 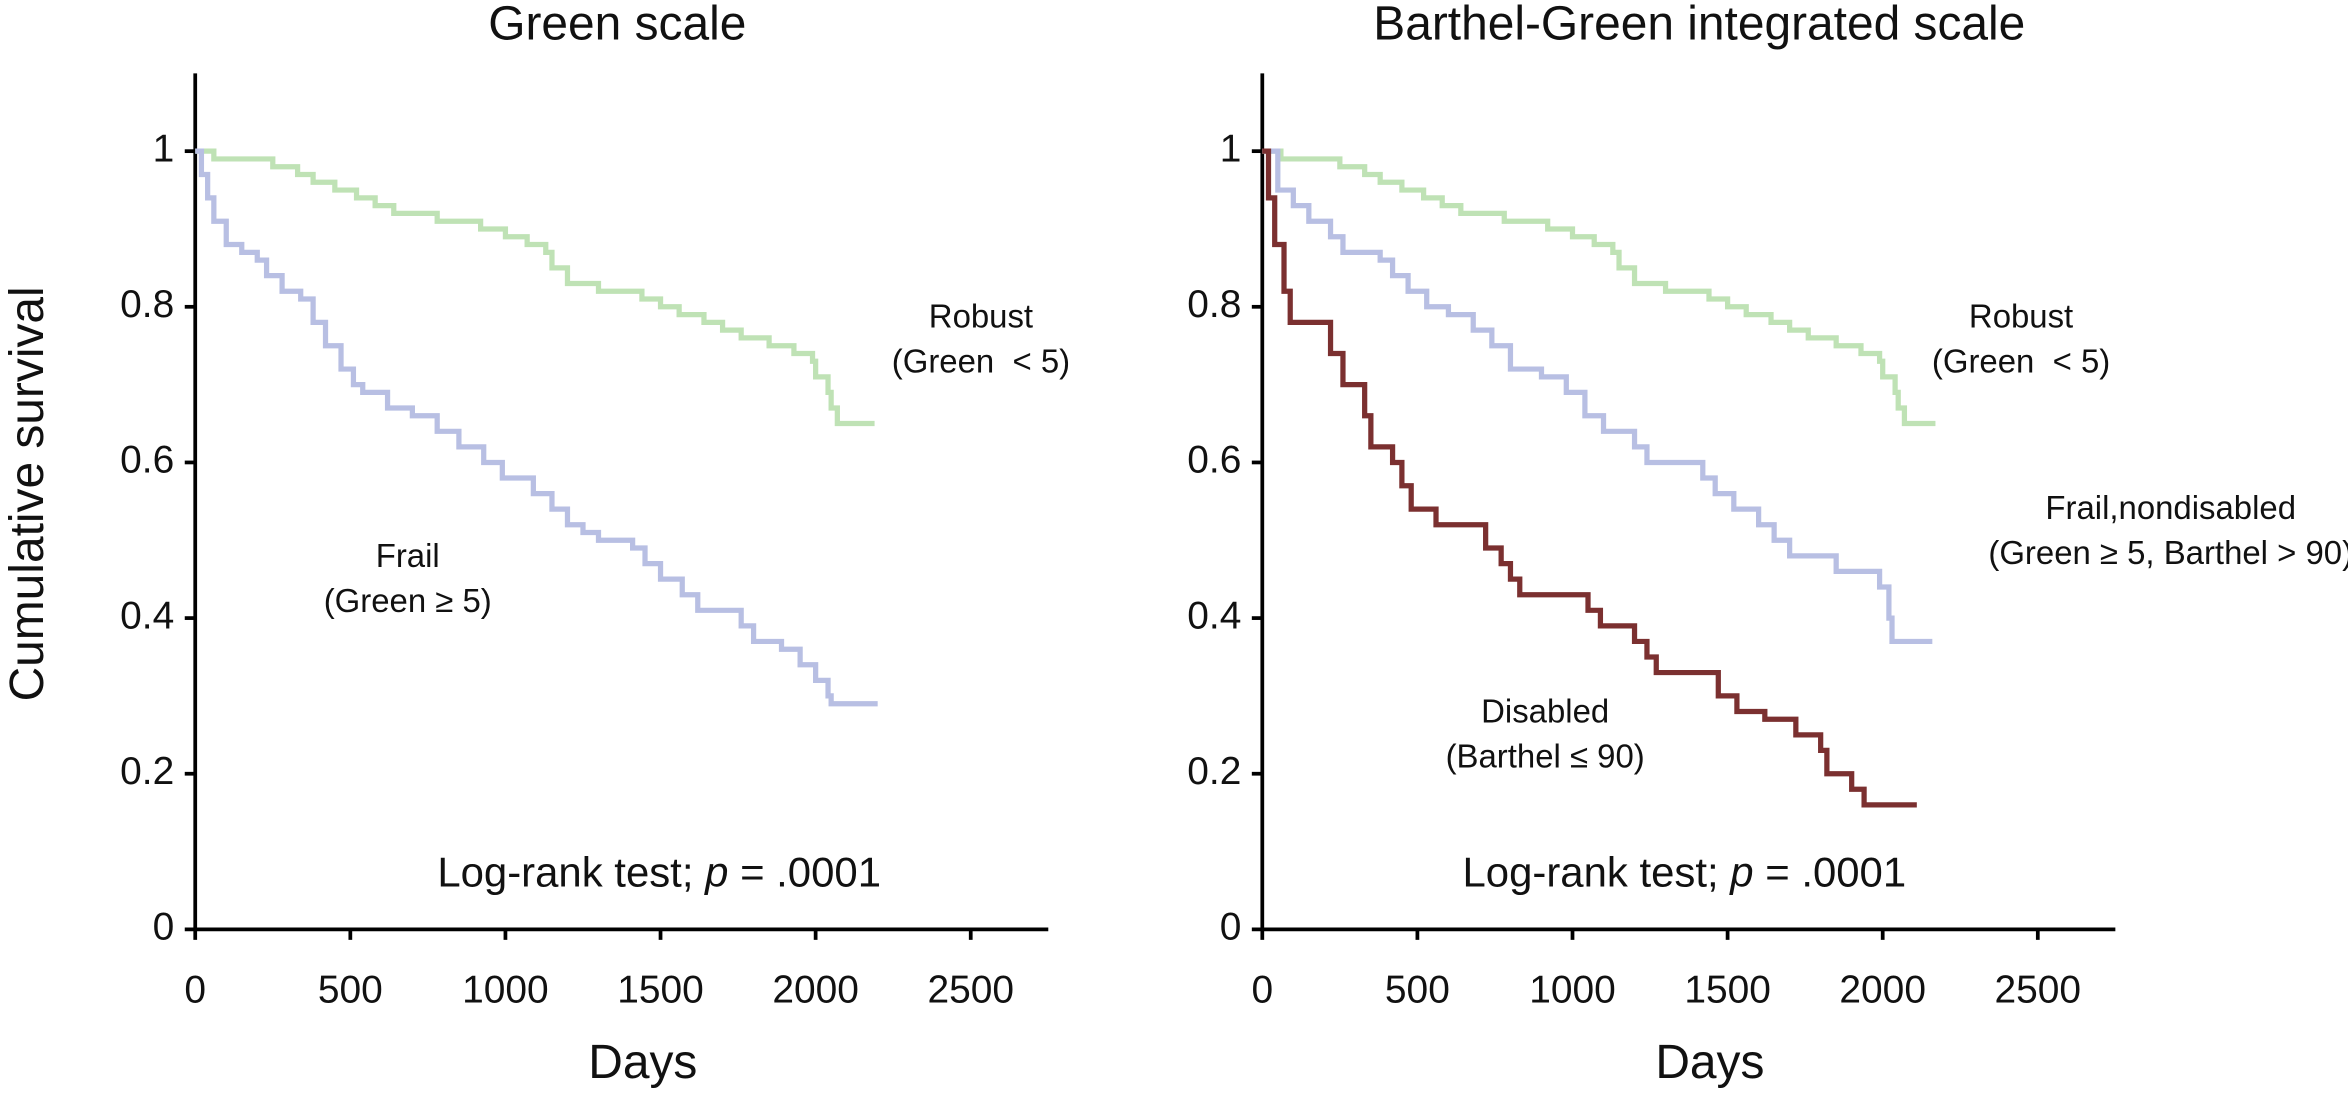 What do you see at coordinates (1545, 711) in the screenshot?
I see `series-label: Disabled` at bounding box center [1545, 711].